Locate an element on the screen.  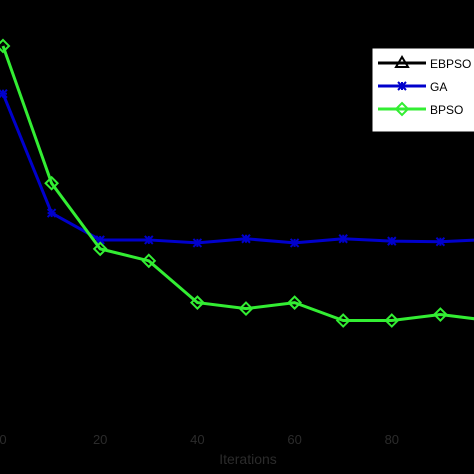
legend-label: BPSO is located at coordinates (446, 110).